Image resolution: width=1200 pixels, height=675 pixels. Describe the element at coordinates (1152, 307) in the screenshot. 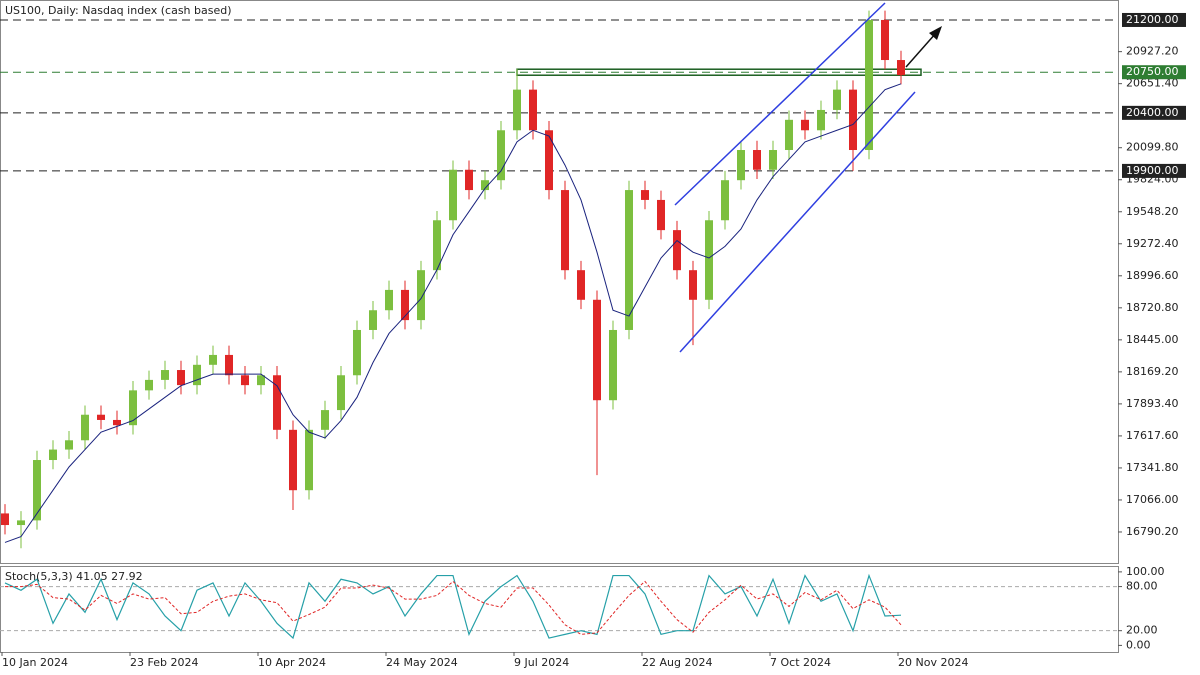

I see `y-tick-label: 18720.80` at that location.